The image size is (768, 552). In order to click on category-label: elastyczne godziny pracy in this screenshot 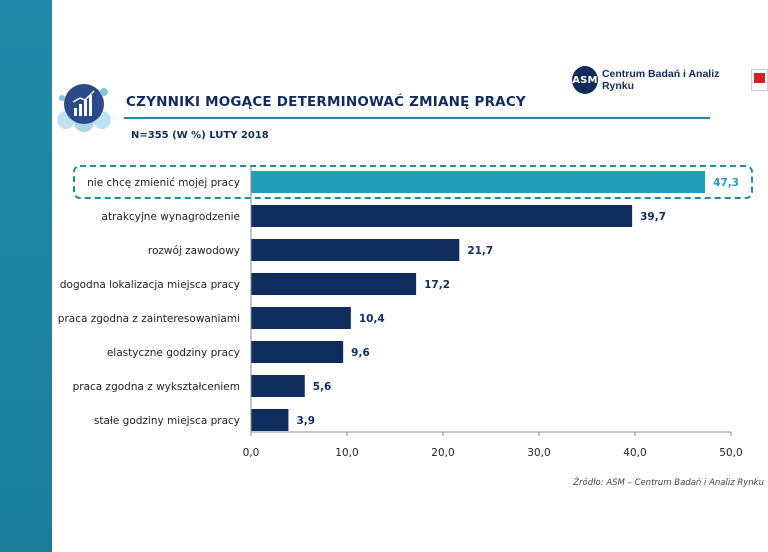, I will do `click(173, 353)`.